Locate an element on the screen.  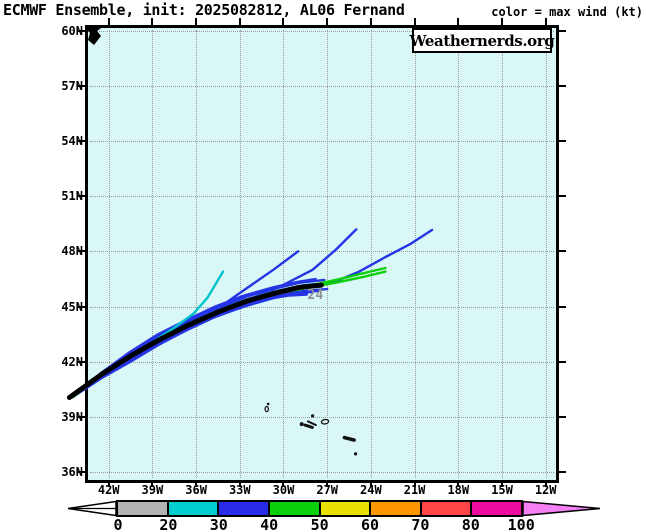
lat-tick-label: 48N is located at coordinates (72, 251).